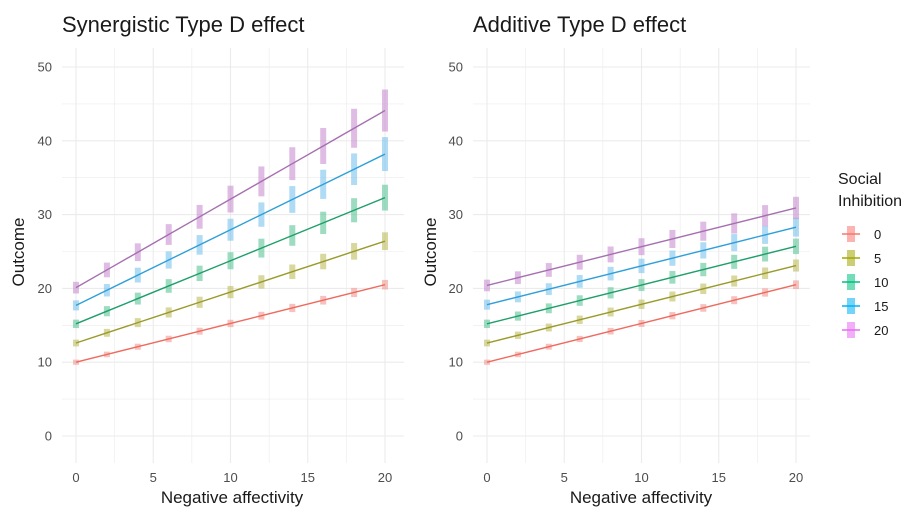 This screenshot has width=924, height=518. Describe the element at coordinates (870, 201) in the screenshot. I see `legend-title-line2: Inhibition` at that location.